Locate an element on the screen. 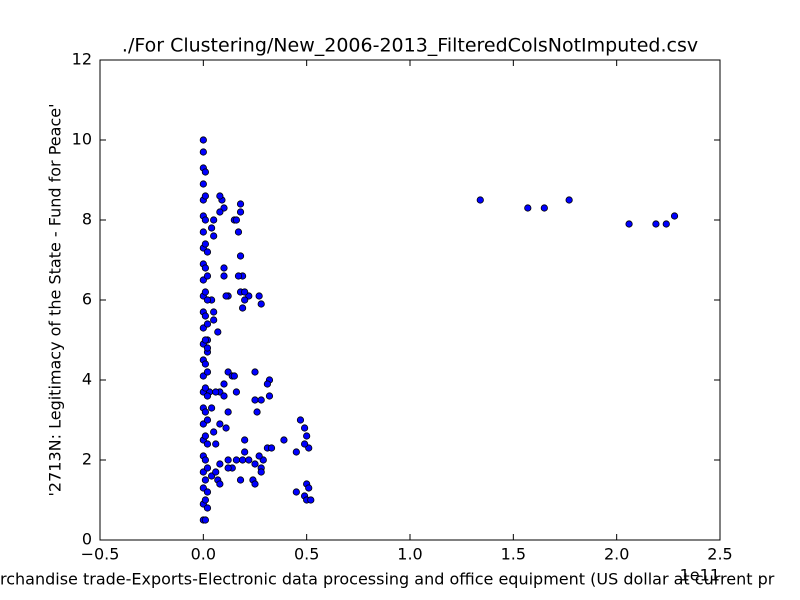 The height and width of the screenshot is (600, 800). x-tick-label: 2.5 is located at coordinates (719, 554).